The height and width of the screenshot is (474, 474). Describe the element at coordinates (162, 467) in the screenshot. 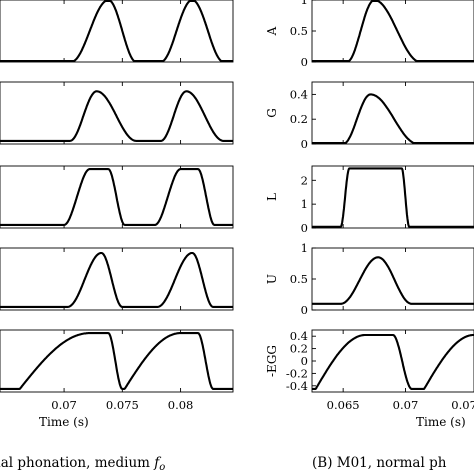

I see `caption-a-subscript: o` at that location.